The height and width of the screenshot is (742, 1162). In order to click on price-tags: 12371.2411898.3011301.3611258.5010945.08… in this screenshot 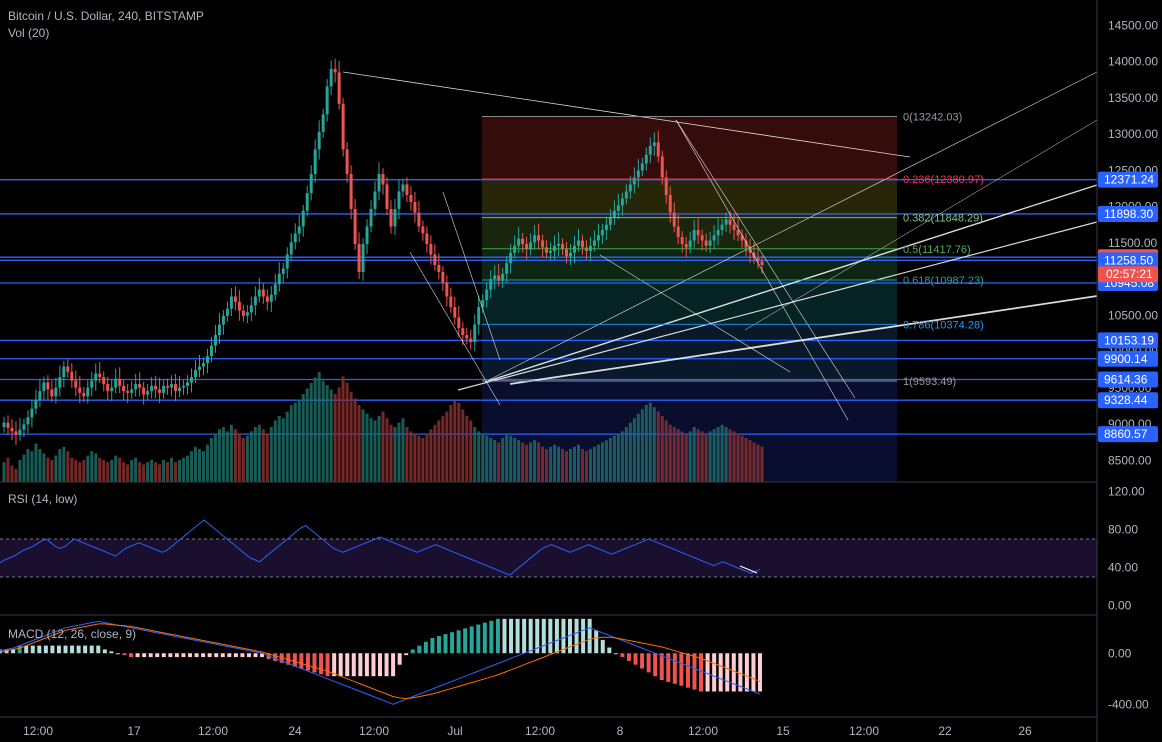, I will do `click(1128, 307)`.